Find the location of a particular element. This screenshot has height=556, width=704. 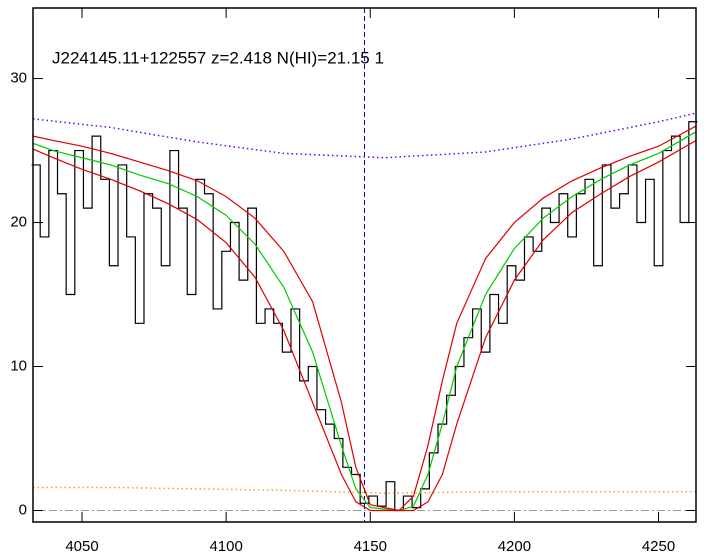

x-tick-label: 4200 is located at coordinates (514, 546).